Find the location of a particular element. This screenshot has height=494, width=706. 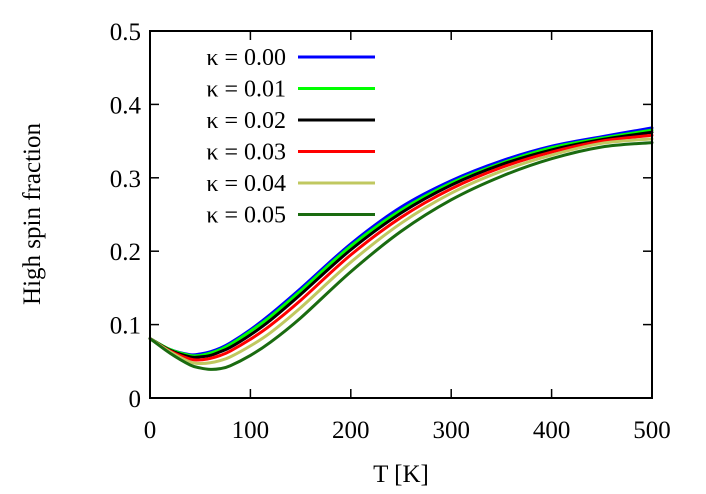

legend-label-0: κ = 0.00 is located at coordinates (246, 58).